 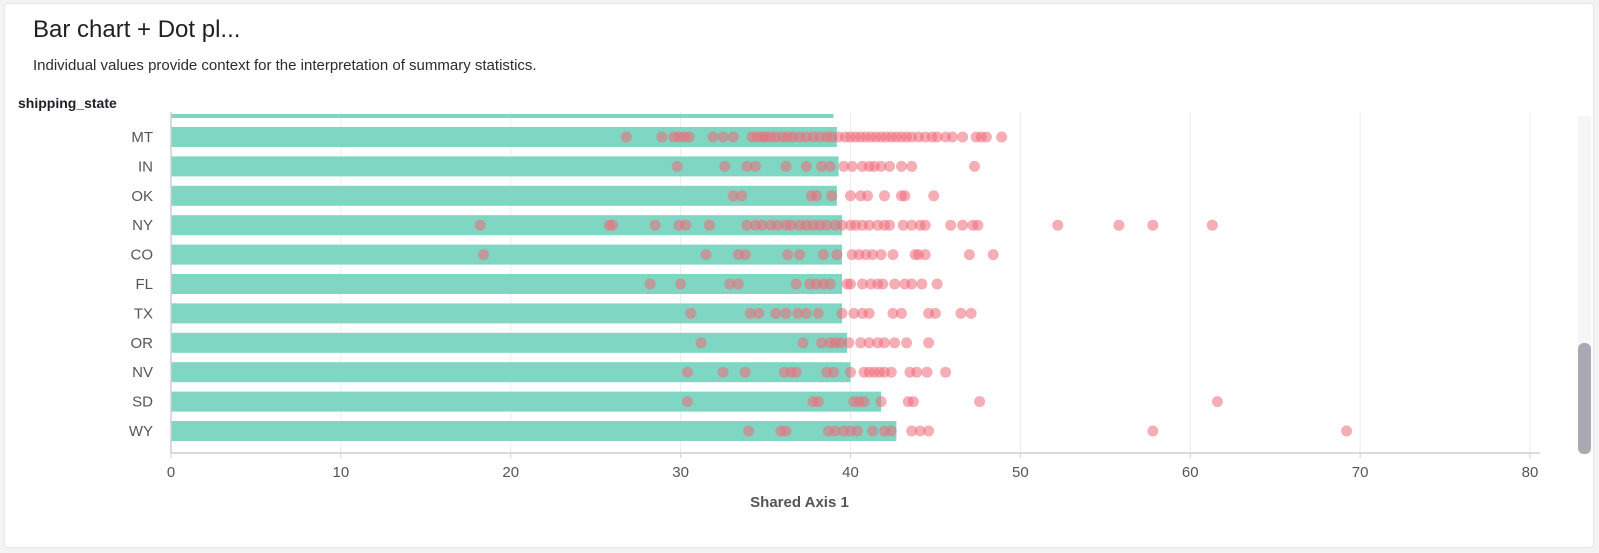 What do you see at coordinates (142, 372) in the screenshot?
I see `category-label: NV` at bounding box center [142, 372].